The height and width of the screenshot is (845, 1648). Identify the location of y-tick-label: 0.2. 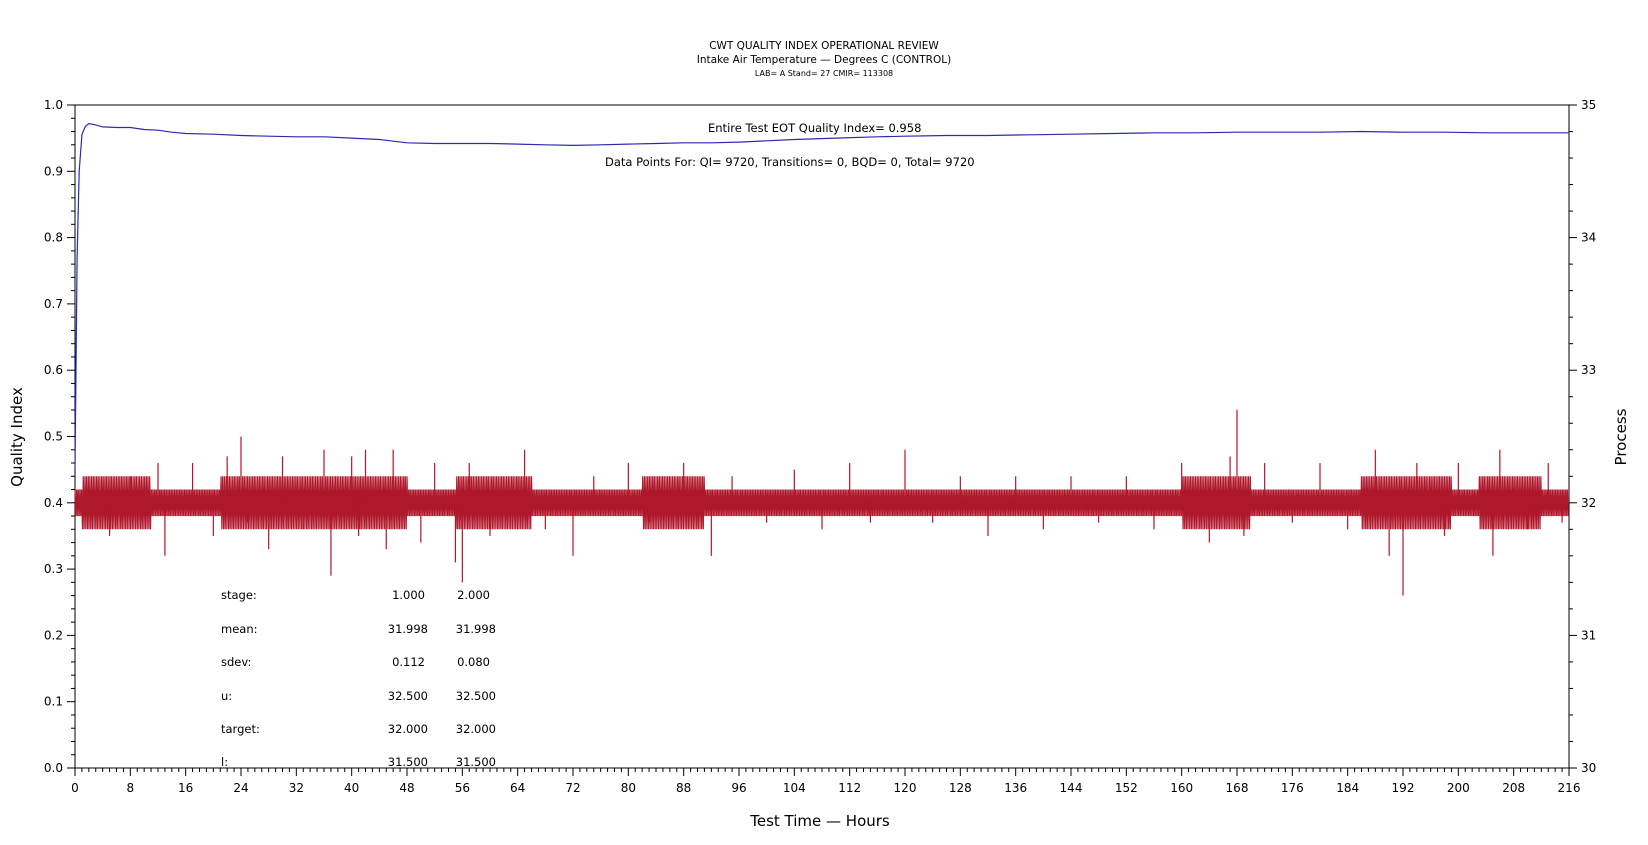
(53, 635).